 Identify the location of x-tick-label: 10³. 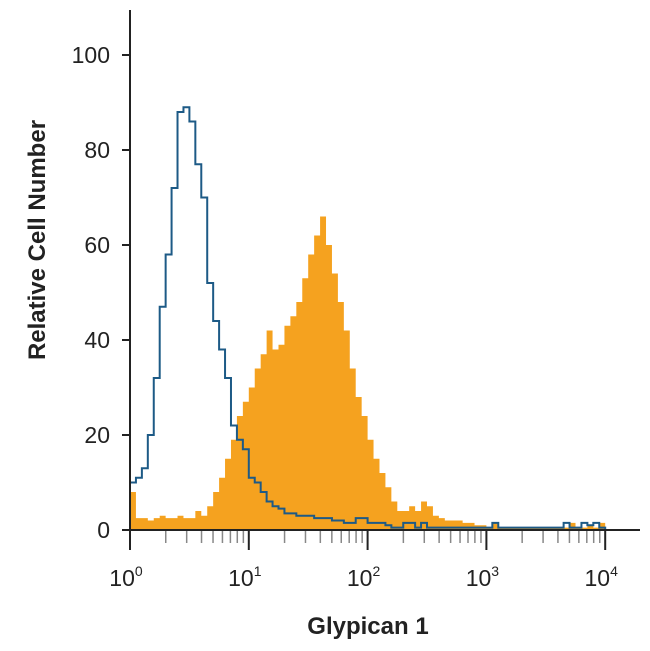
(483, 577).